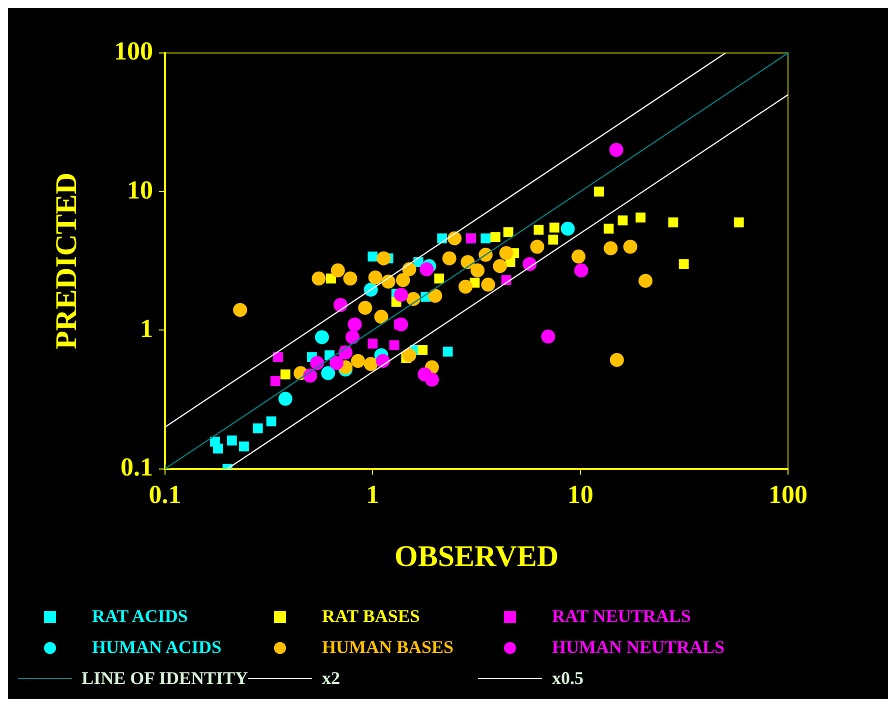  I want to click on y-tick-label: 10, so click(140, 189).